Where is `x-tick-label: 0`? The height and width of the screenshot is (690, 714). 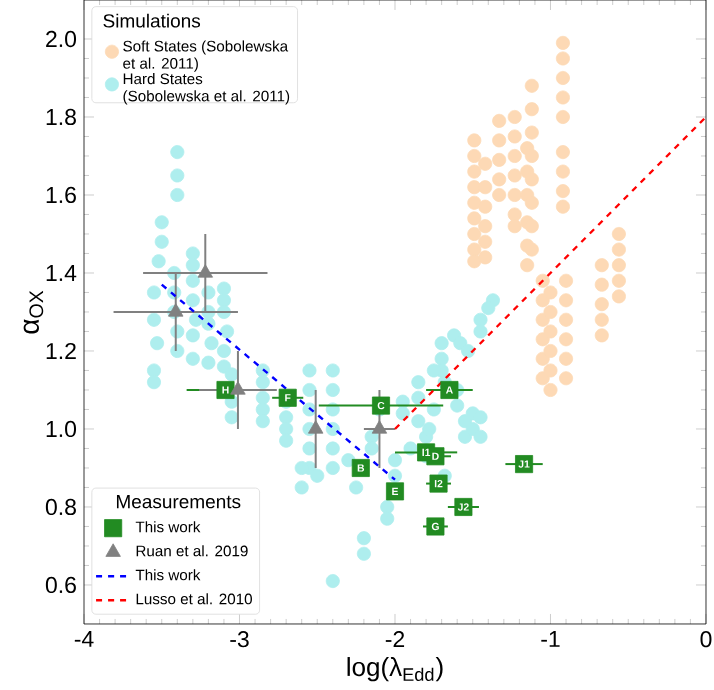
x-tick-label: 0 is located at coordinates (706, 639).